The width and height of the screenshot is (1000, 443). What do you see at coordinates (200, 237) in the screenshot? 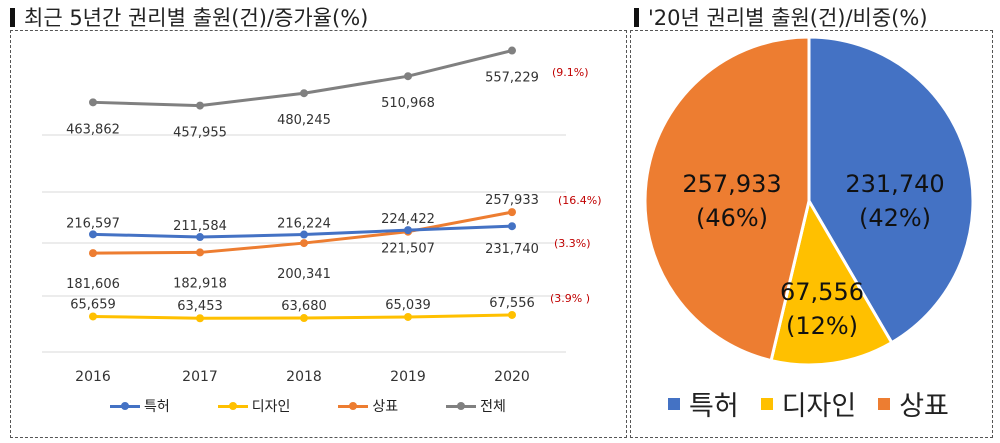
I see `data-point-patent-2017` at bounding box center [200, 237].